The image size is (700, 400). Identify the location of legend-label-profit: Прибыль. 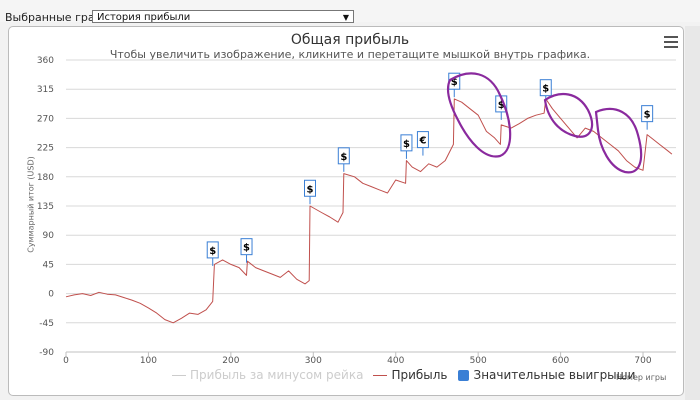
(419, 375).